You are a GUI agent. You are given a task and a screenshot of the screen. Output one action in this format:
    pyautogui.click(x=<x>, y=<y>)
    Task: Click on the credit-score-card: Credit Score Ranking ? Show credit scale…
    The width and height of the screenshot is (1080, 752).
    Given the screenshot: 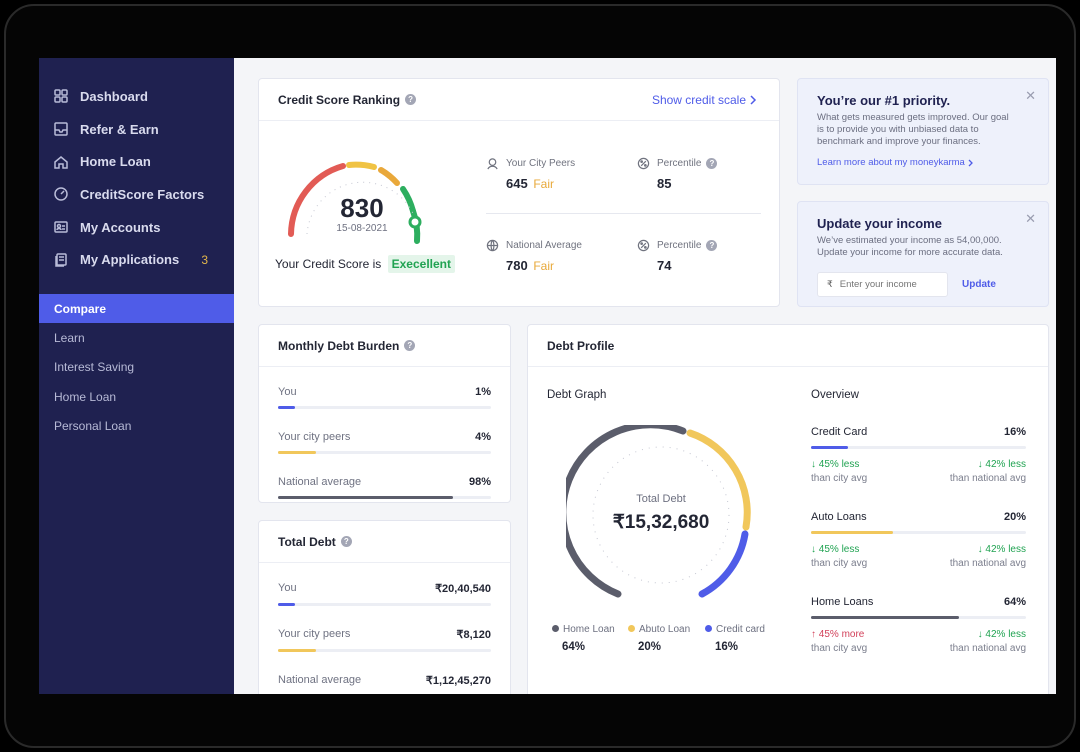 What is the action you would take?
    pyautogui.click(x=519, y=192)
    